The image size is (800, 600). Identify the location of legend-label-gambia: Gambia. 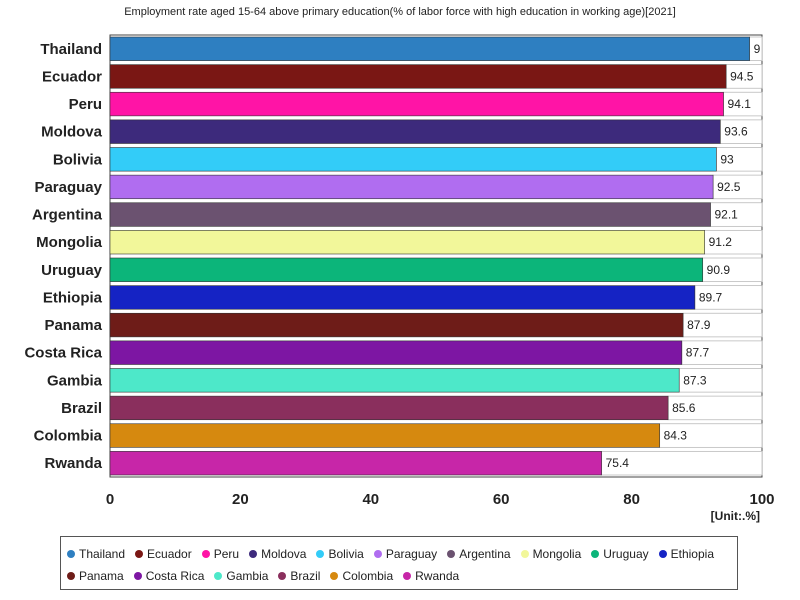
(247, 576).